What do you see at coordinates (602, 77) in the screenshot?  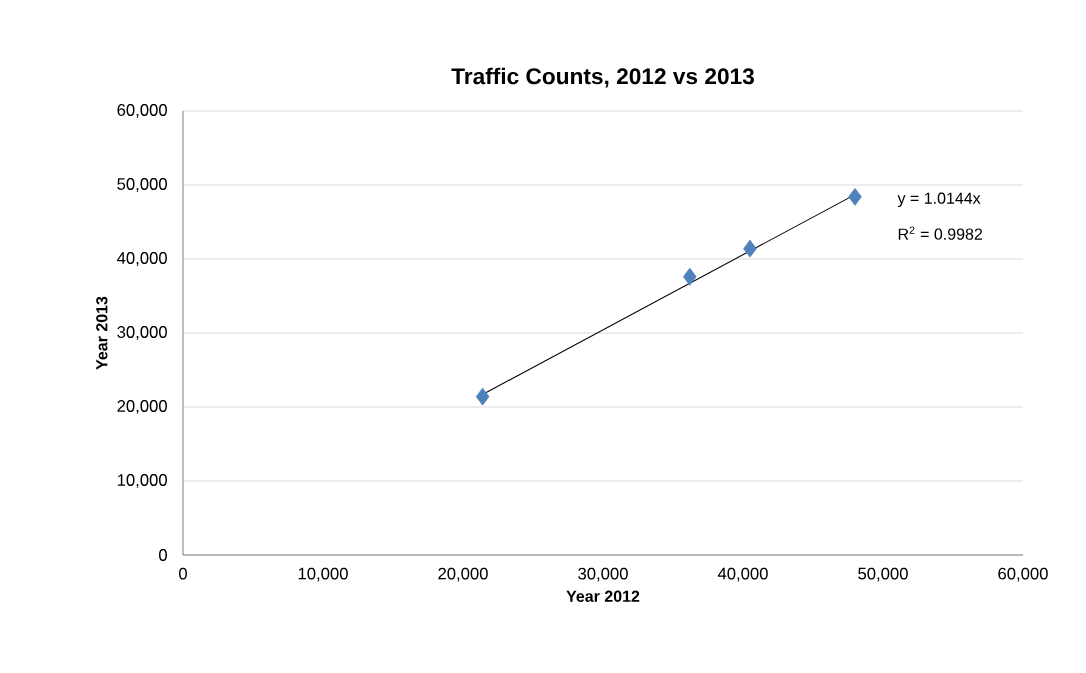 I see `chart-title: Traffic Counts, 2012 vs 2013` at bounding box center [602, 77].